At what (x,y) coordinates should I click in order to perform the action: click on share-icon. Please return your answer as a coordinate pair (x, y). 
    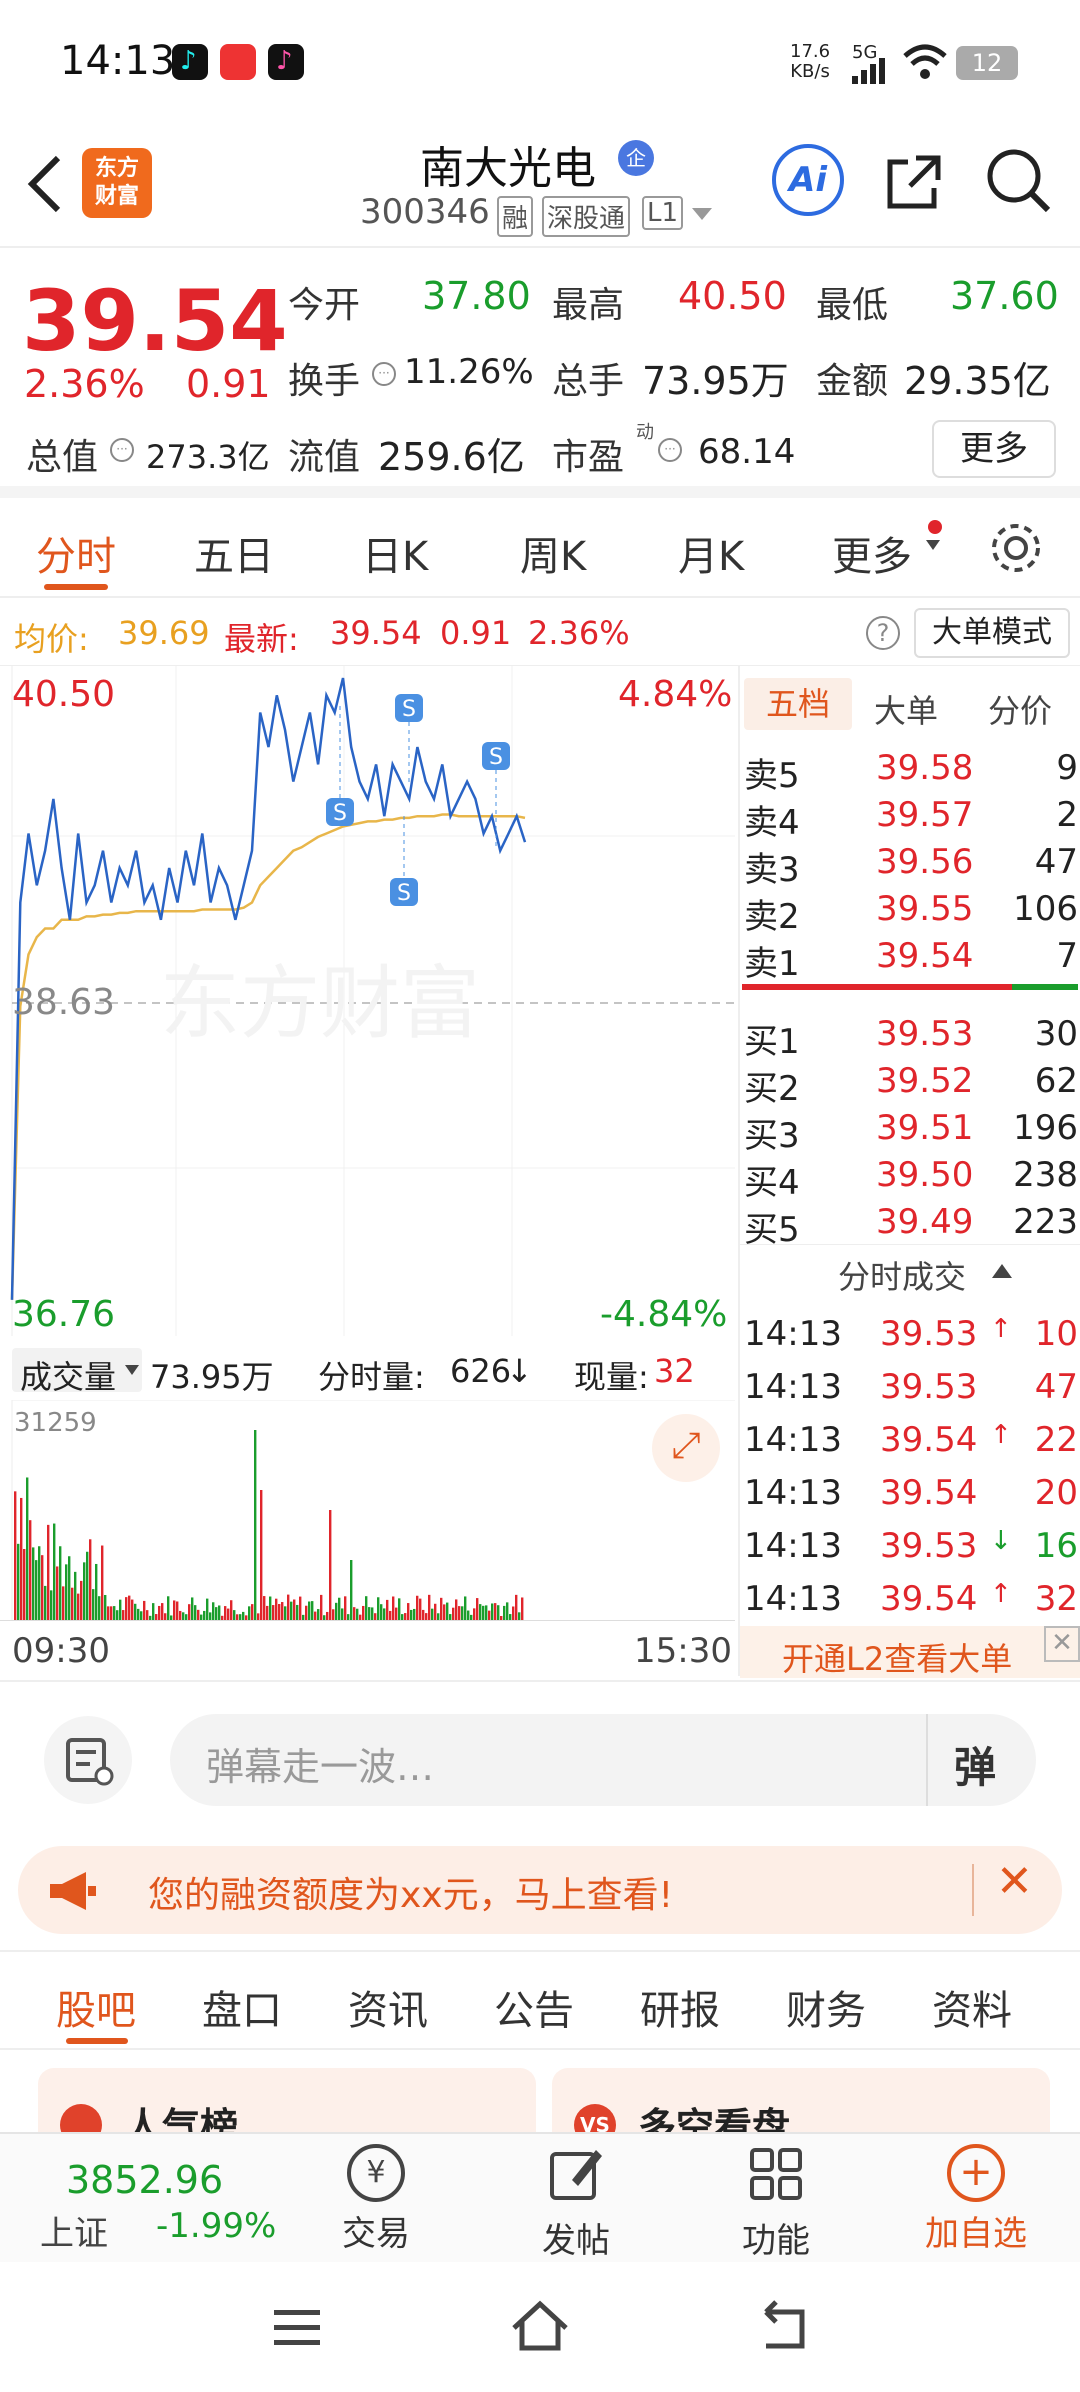
    Looking at the image, I should click on (915, 181).